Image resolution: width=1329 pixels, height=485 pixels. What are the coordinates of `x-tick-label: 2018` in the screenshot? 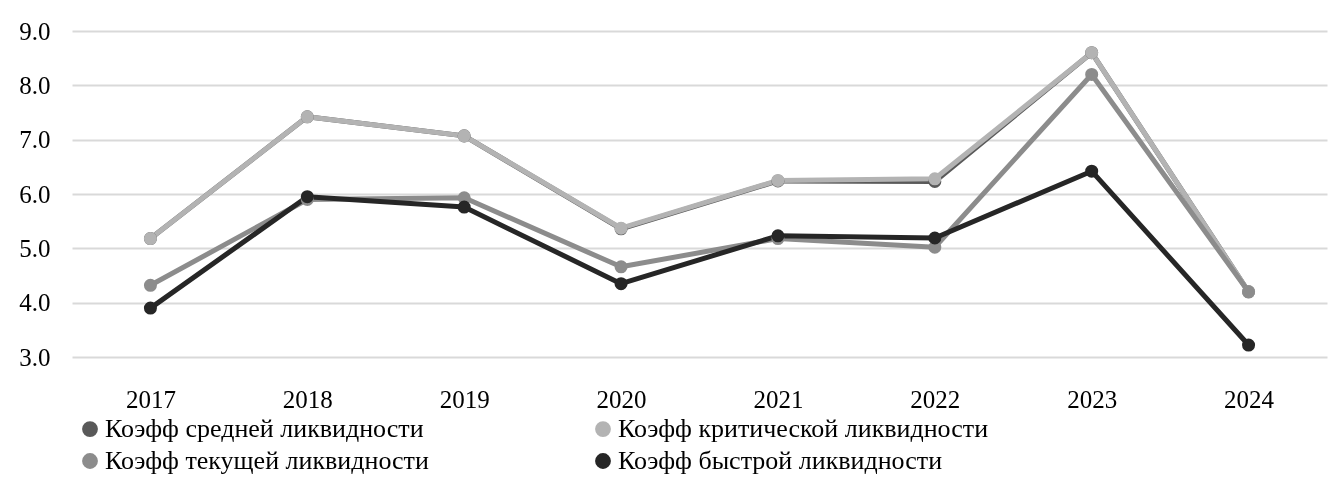 It's located at (307, 399).